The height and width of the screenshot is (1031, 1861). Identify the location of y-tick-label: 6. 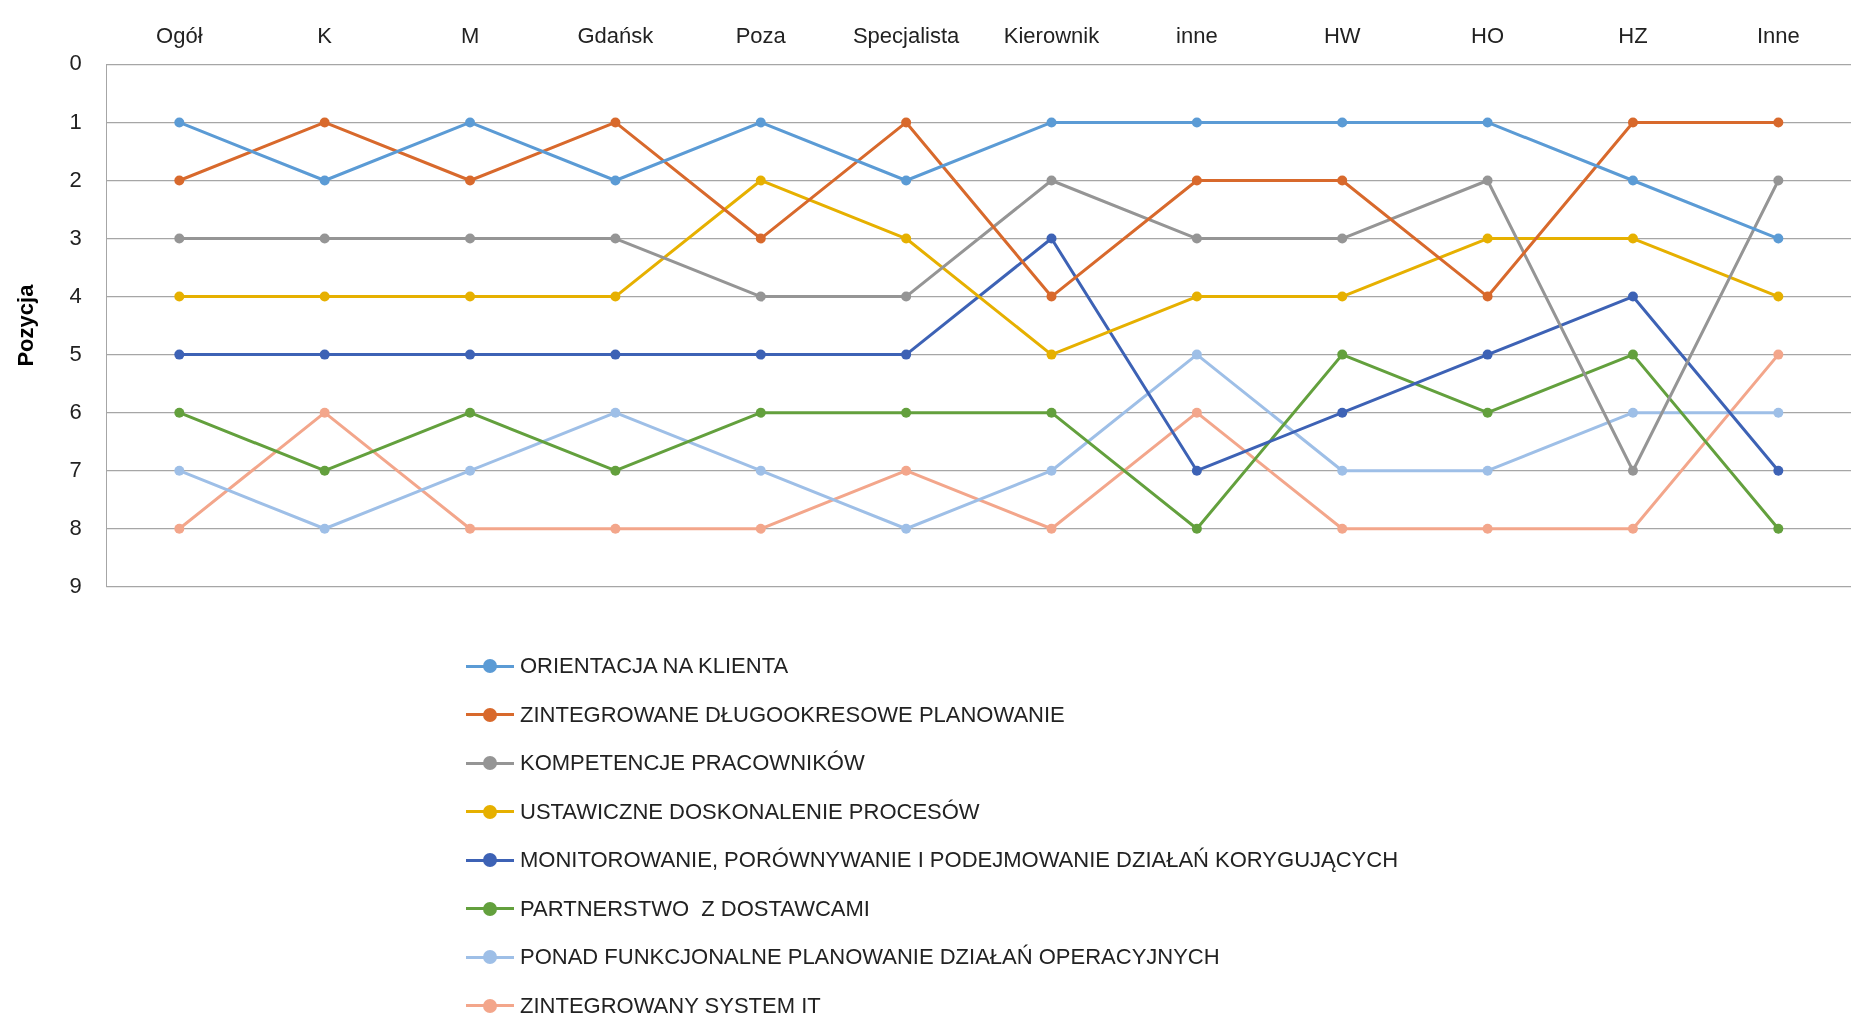
(75, 411).